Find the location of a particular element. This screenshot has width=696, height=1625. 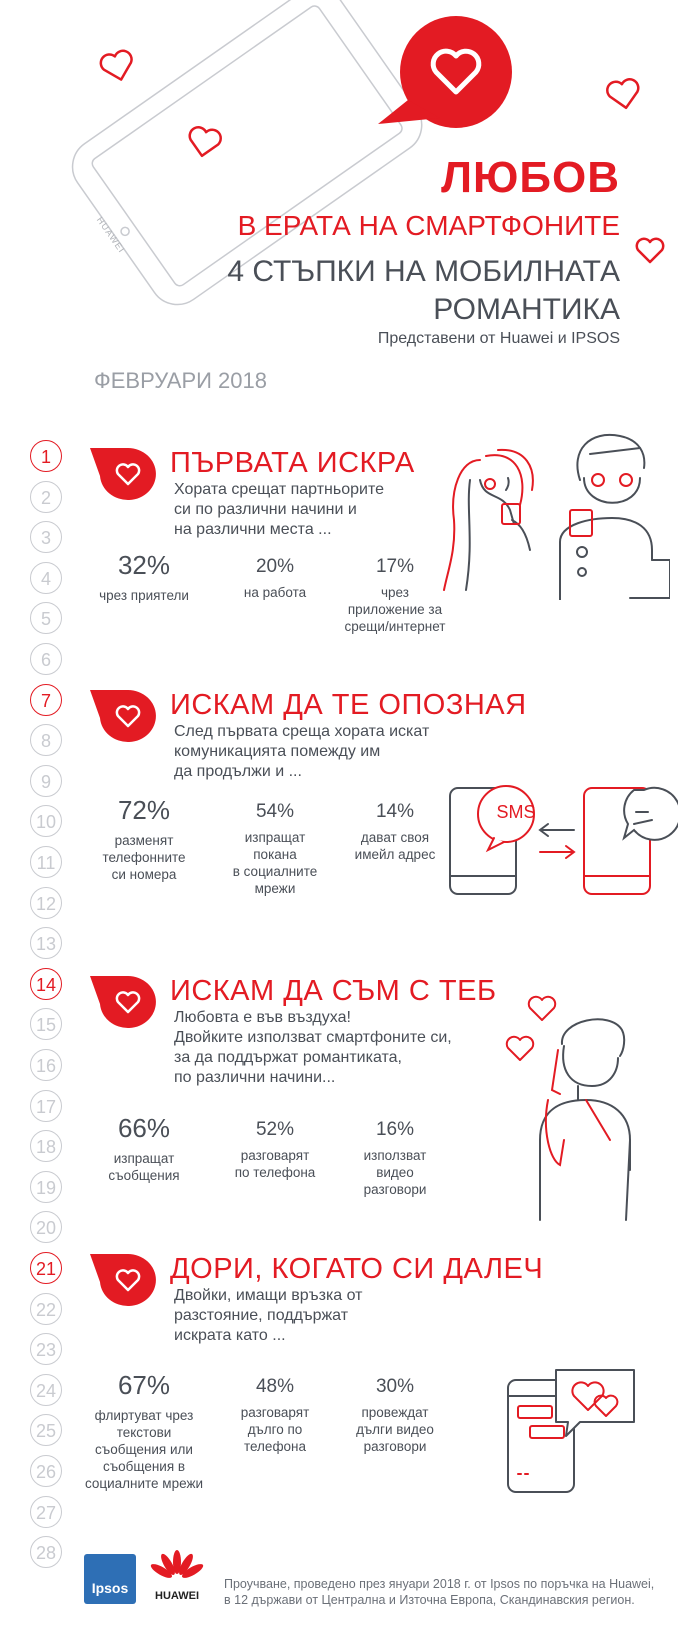

phone-outline-icon is located at coordinates (247, 153).